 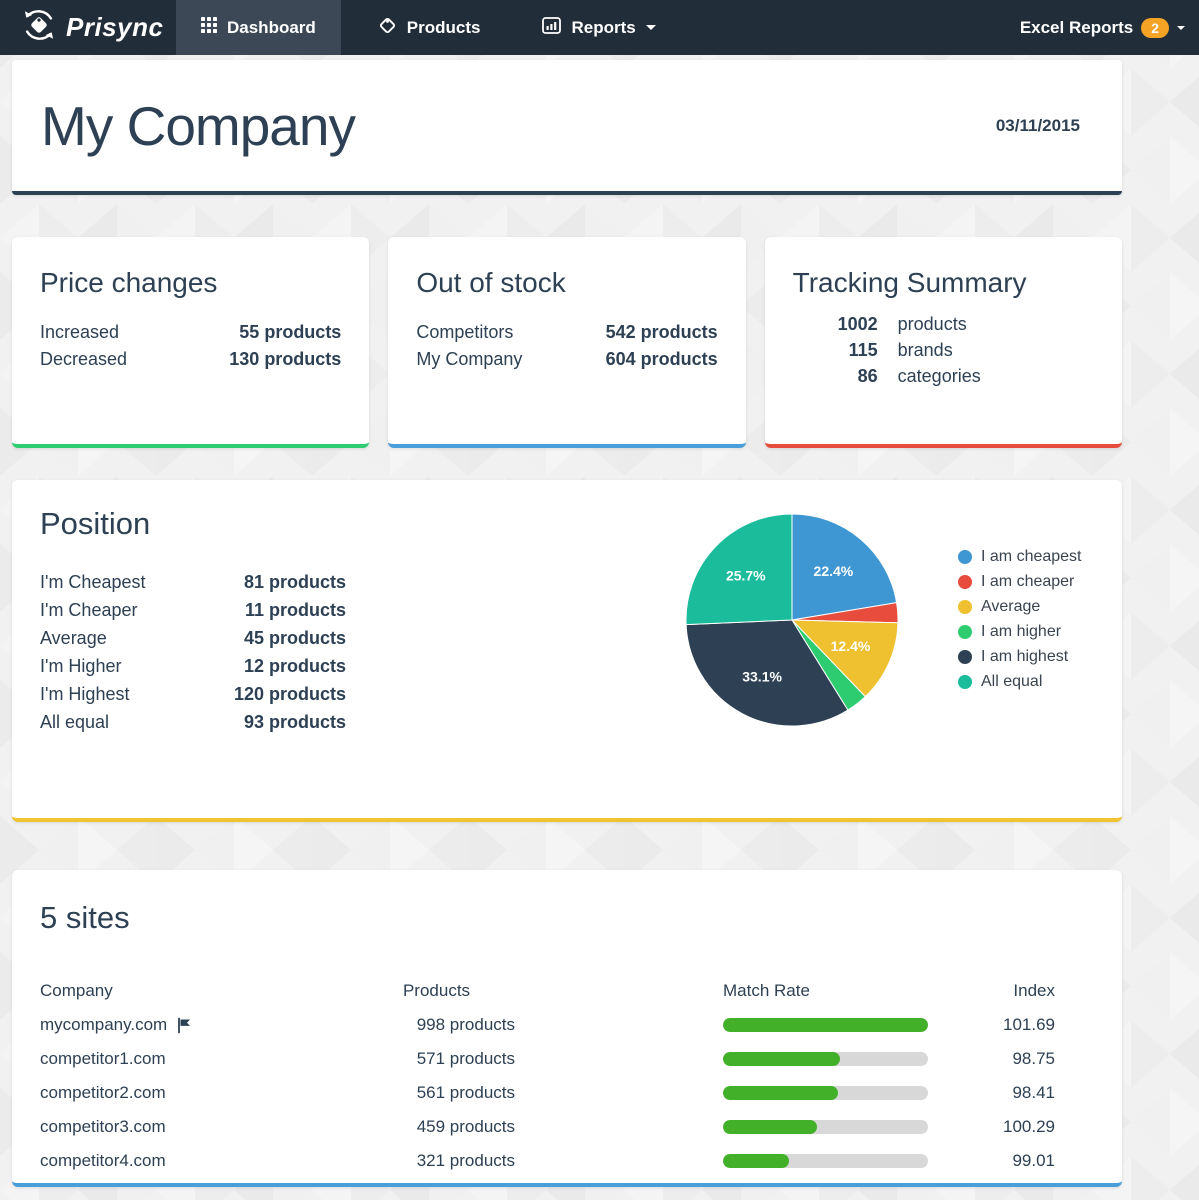 I want to click on site-company: competitor2.com, so click(x=103, y=1092).